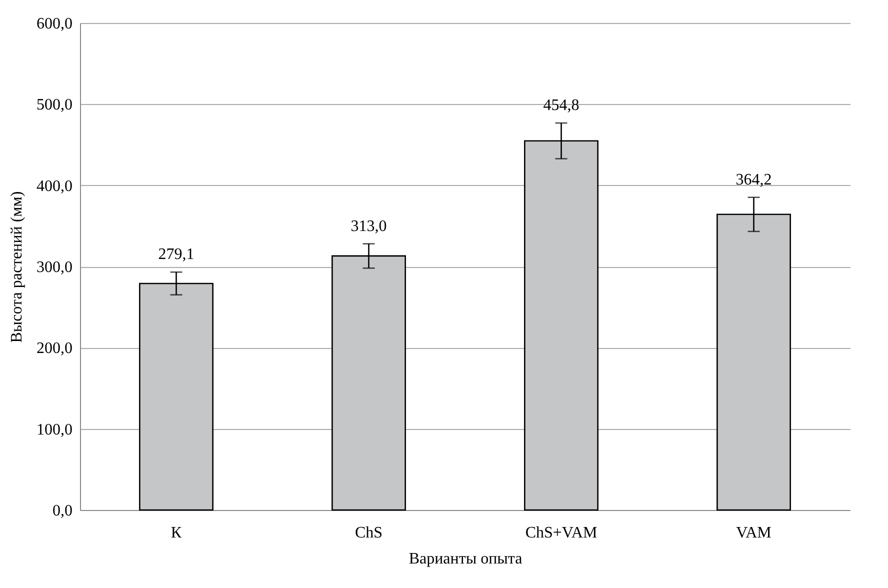 This screenshot has width=888, height=588. What do you see at coordinates (368, 226) in the screenshot?
I see `data-label: 313,0` at bounding box center [368, 226].